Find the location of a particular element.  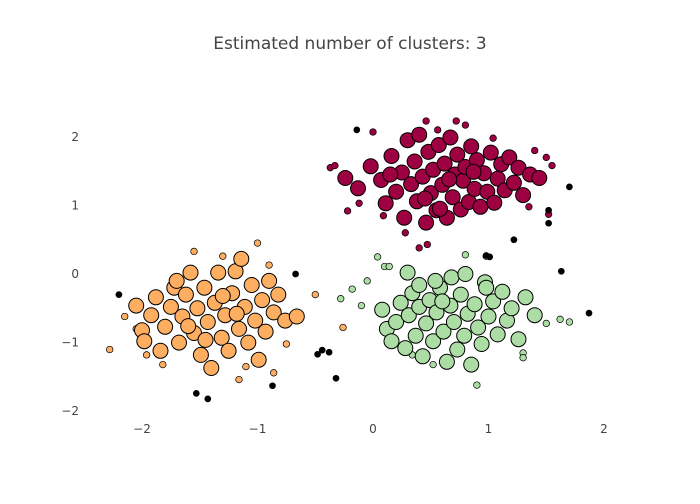

y-tick-label: 2 is located at coordinates (75, 137).